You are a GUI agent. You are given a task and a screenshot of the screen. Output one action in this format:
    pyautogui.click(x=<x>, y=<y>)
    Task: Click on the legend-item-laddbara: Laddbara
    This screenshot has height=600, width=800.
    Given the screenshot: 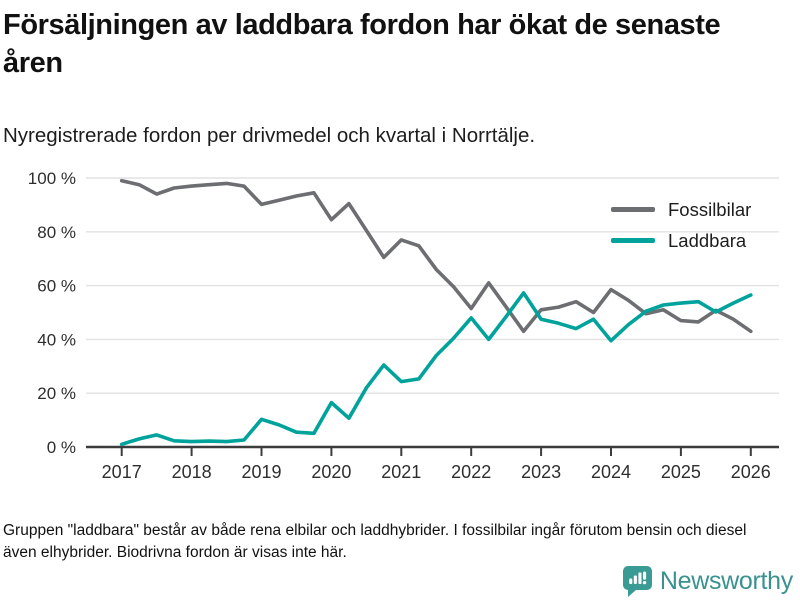 What is the action you would take?
    pyautogui.click(x=681, y=240)
    